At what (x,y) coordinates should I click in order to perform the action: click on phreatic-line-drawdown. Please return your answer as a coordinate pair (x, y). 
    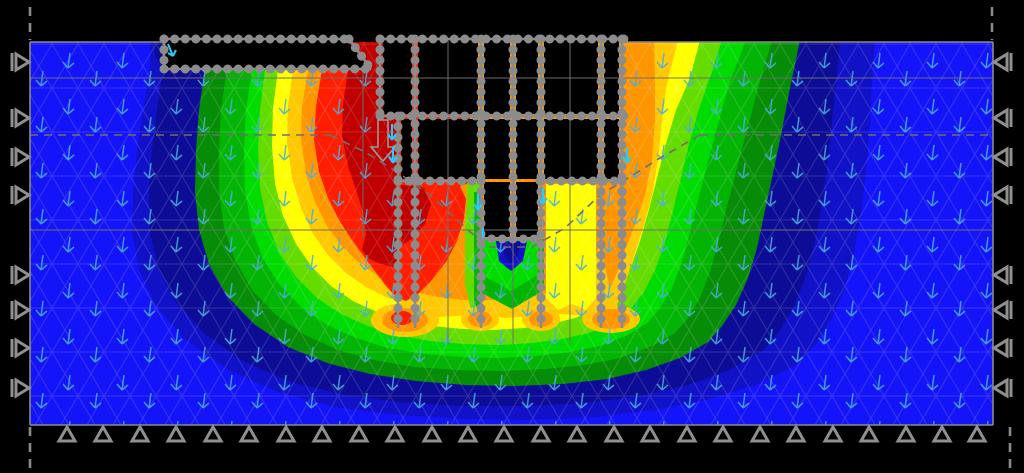
    Looking at the image, I should click on (515, 191).